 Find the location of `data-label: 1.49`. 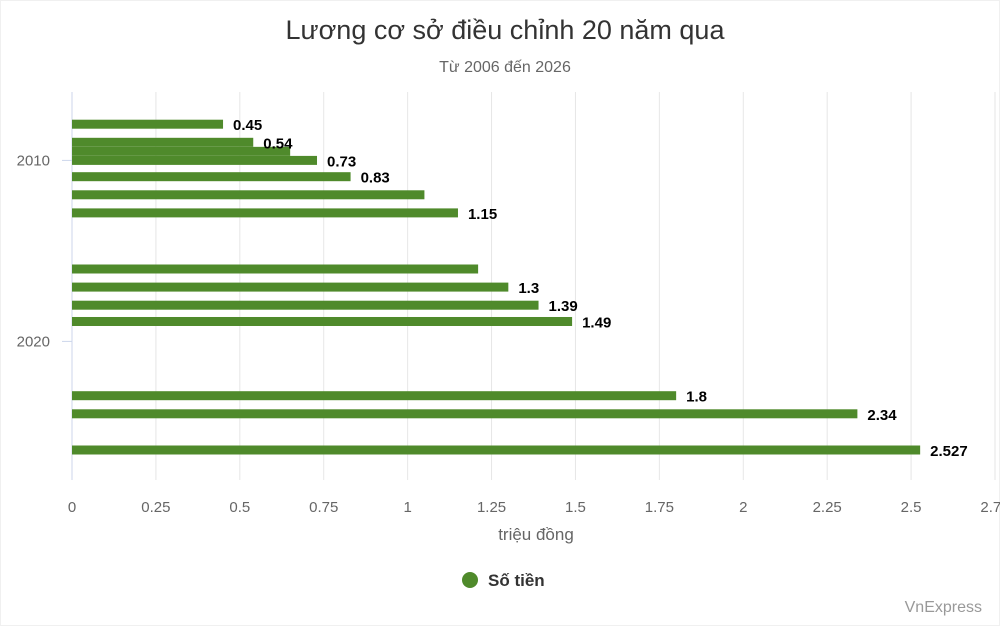

data-label: 1.49 is located at coordinates (596, 322).